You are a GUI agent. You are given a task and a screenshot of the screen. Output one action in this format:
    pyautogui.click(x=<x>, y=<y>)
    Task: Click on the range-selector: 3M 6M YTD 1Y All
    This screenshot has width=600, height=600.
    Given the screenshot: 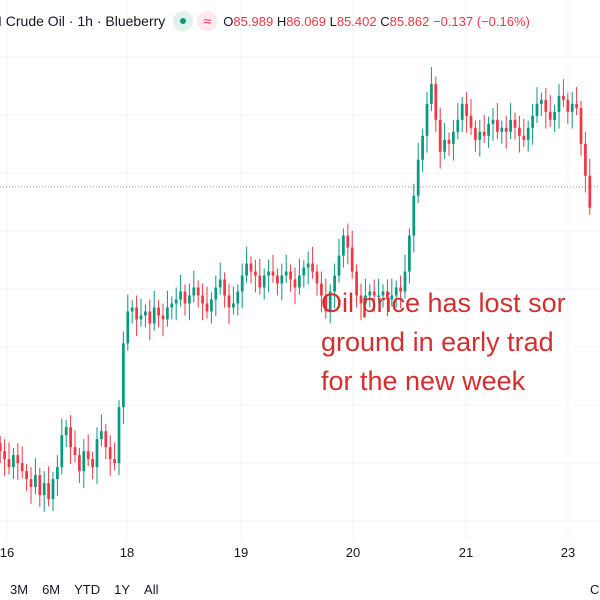 What is the action you would take?
    pyautogui.click(x=86, y=589)
    